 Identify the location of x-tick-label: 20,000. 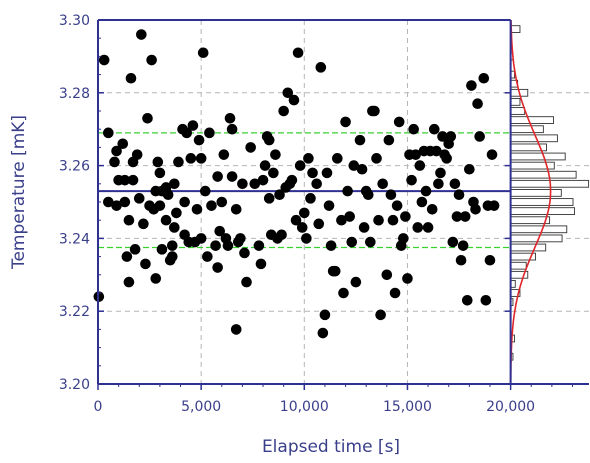
(510, 407).